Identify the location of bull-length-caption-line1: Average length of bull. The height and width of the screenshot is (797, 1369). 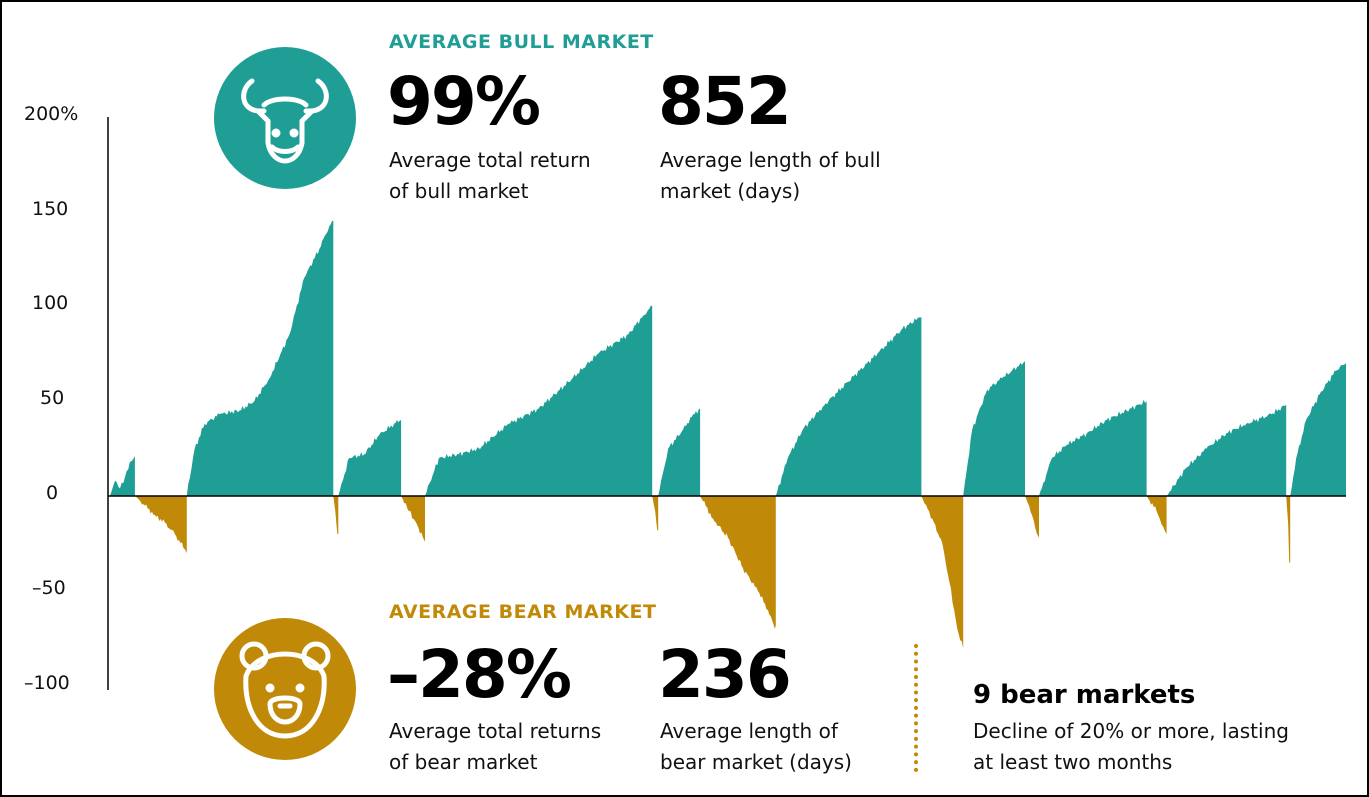
(770, 160).